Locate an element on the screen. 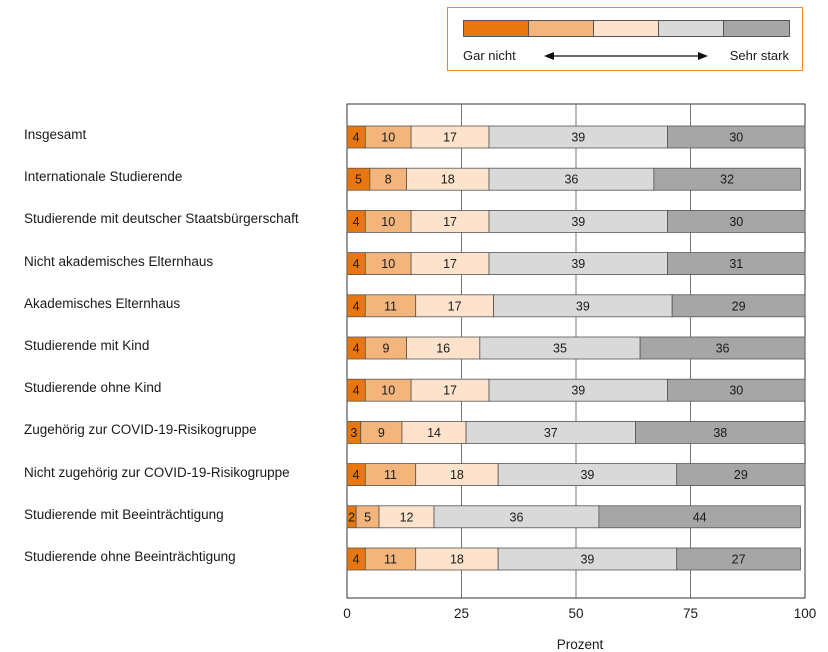 The height and width of the screenshot is (652, 828). double-arrow-icon is located at coordinates (626, 56).